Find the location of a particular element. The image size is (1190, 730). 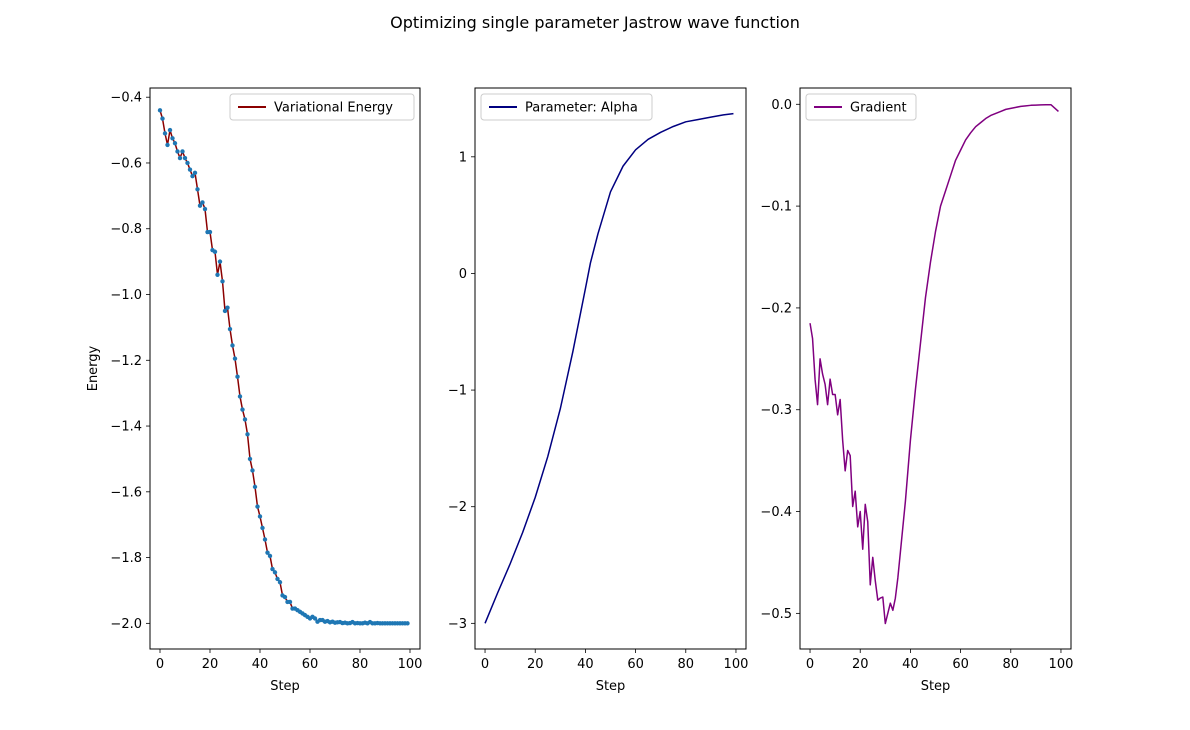

y-tick-label: −0.5 is located at coordinates (776, 614).